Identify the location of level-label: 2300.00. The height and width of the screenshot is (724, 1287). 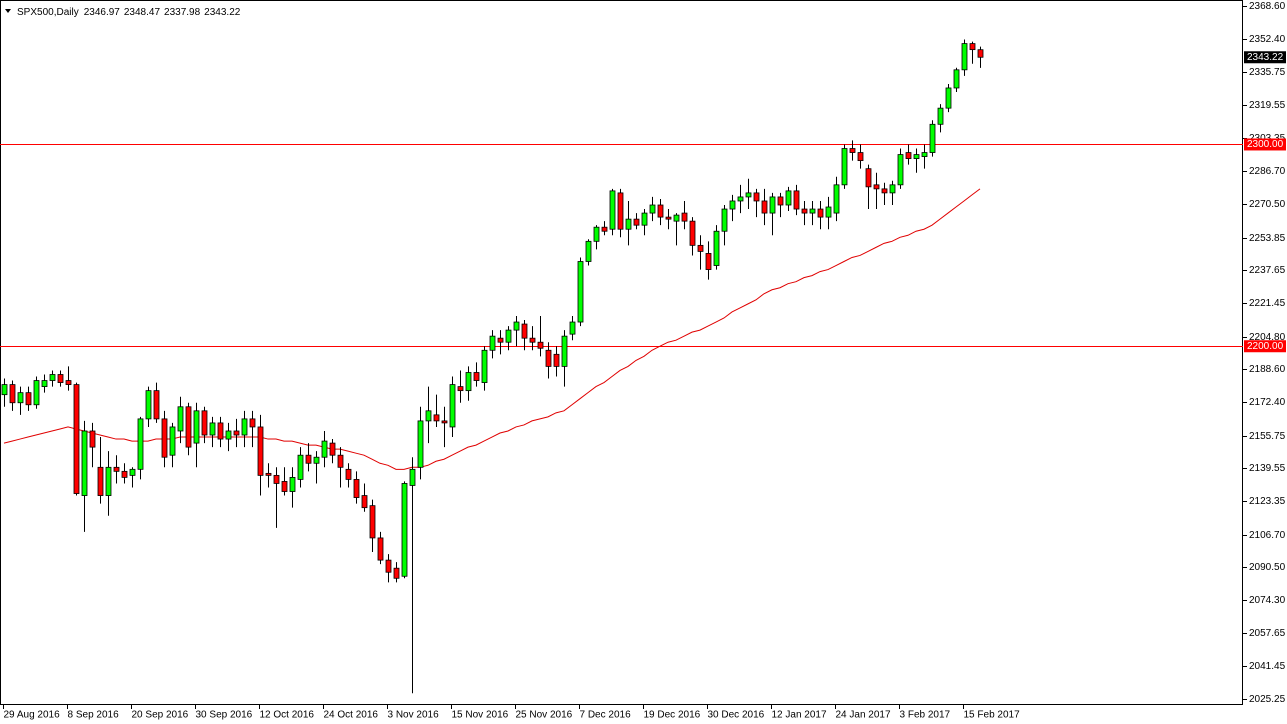
(1265, 144).